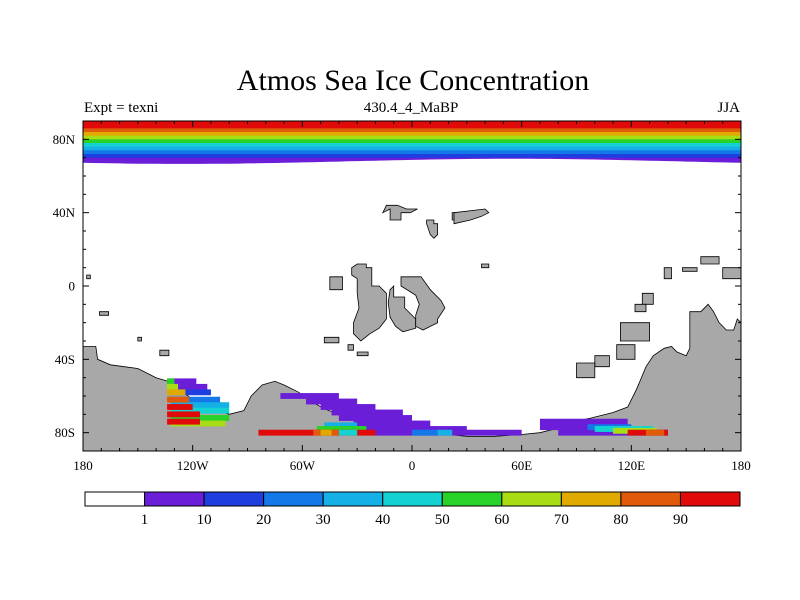  What do you see at coordinates (413, 80) in the screenshot?
I see `chart-title: Atmos Sea Ice Concentration` at bounding box center [413, 80].